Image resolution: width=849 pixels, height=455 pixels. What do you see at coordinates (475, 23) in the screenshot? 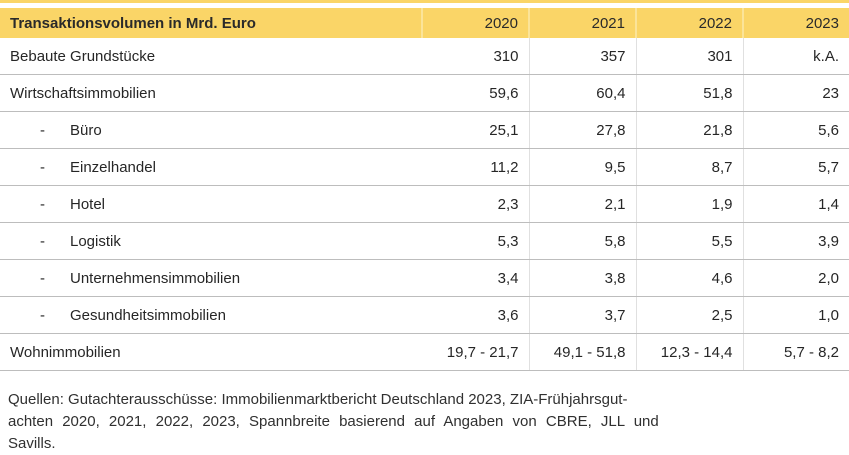
I see `header-year-2020: 2020` at bounding box center [475, 23].